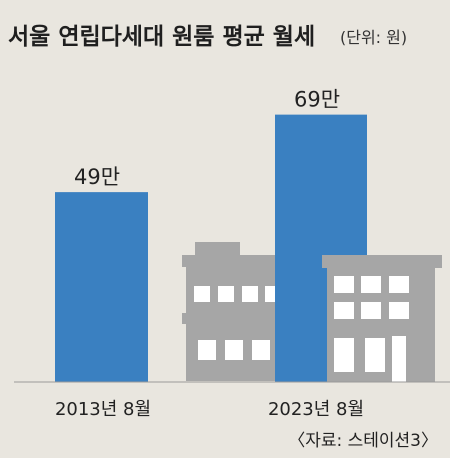 The height and width of the screenshot is (458, 450). I want to click on chart-title: 서울 연립다세대 원룸 평균 월세, so click(161, 37).